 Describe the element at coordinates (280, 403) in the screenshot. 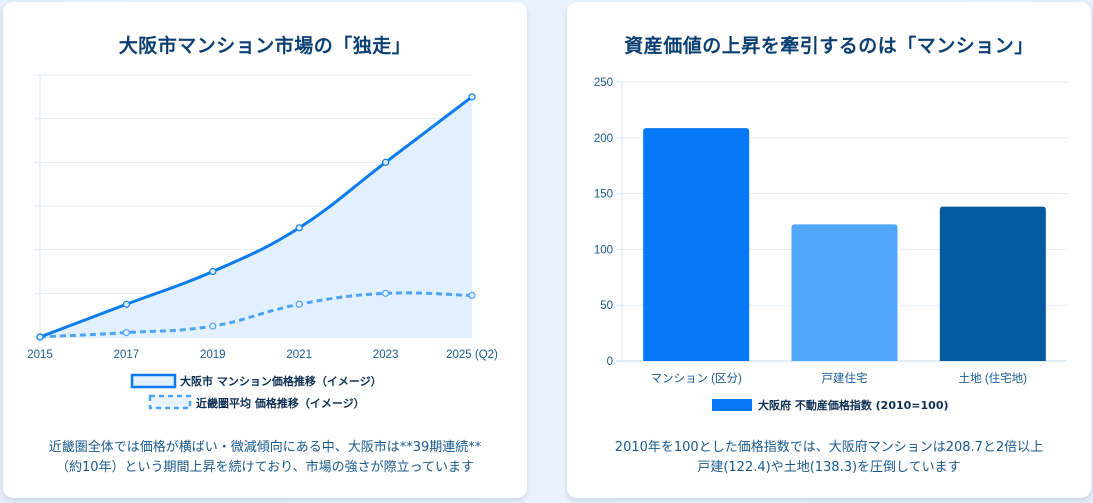

I see `legend-label-kinki: 近畿圏平均 価格推移（イメージ）` at that location.